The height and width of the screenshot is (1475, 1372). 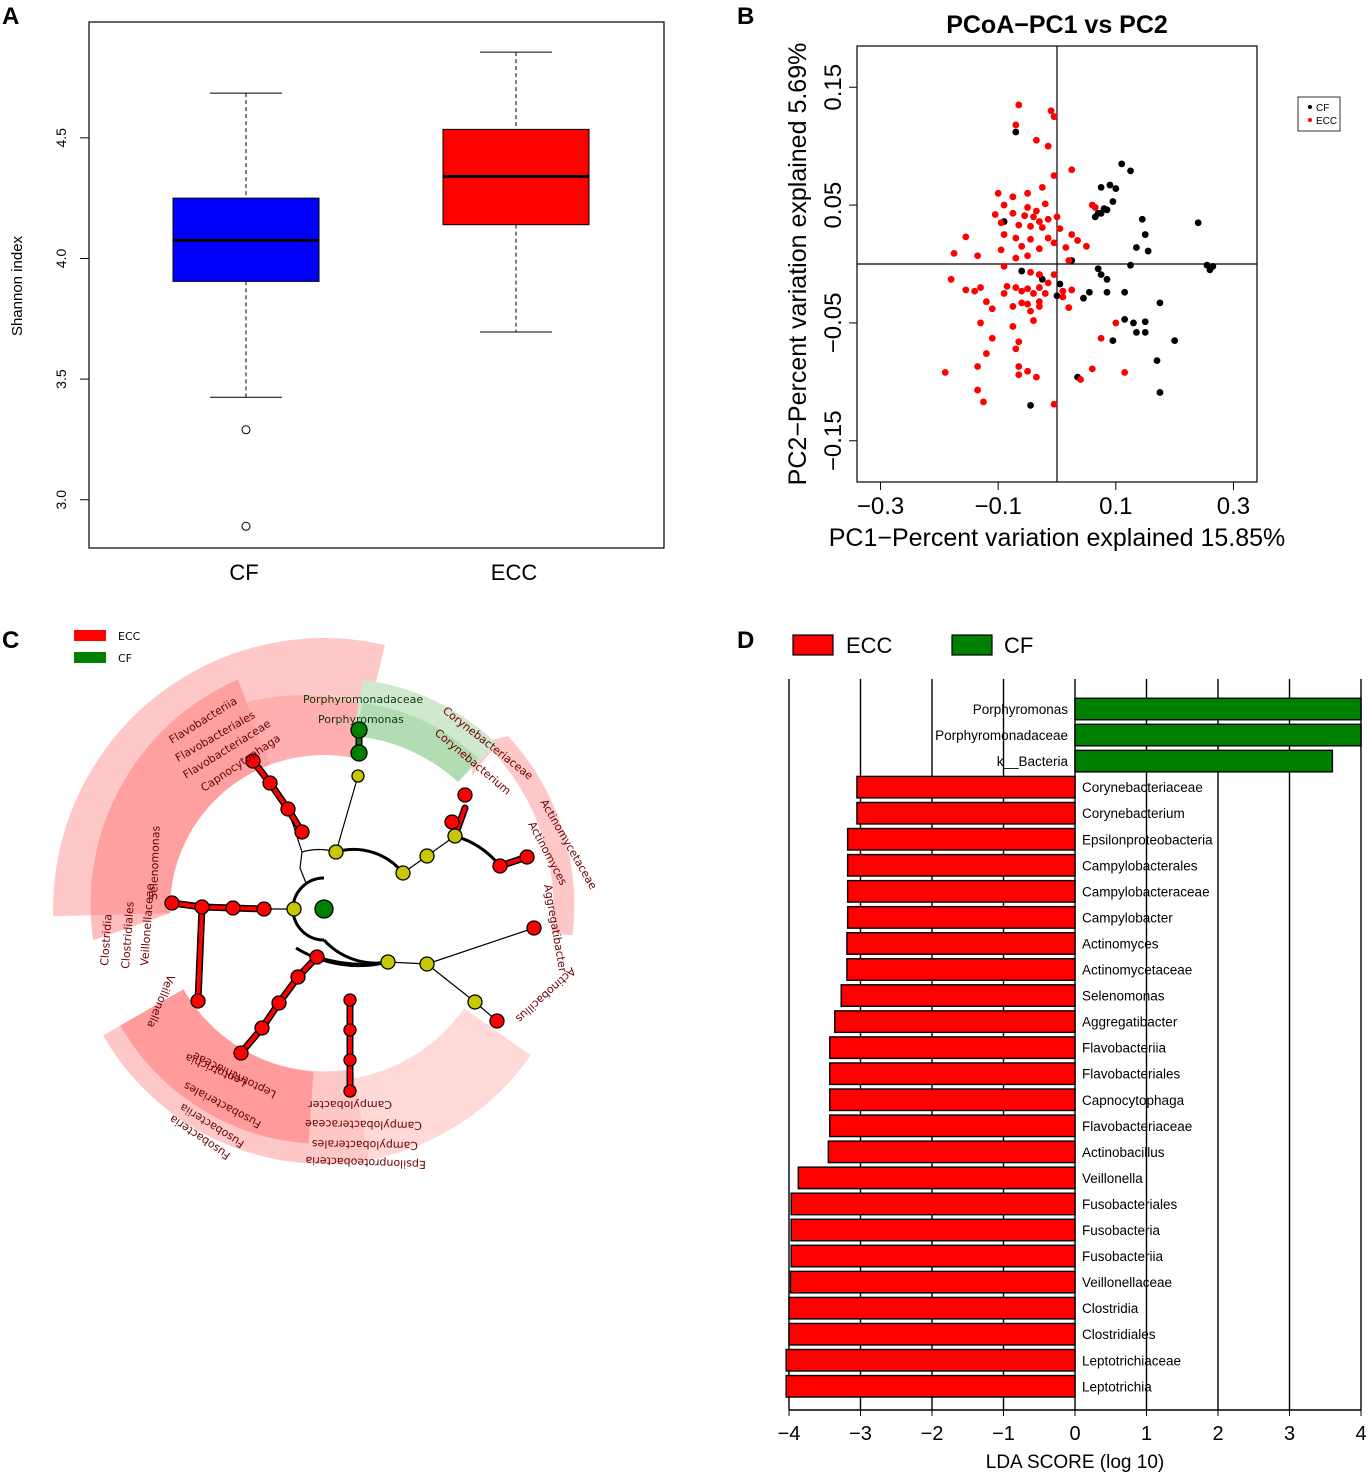 I want to click on lda-bar-label-20: Fusobacteria, so click(x=1121, y=1230).